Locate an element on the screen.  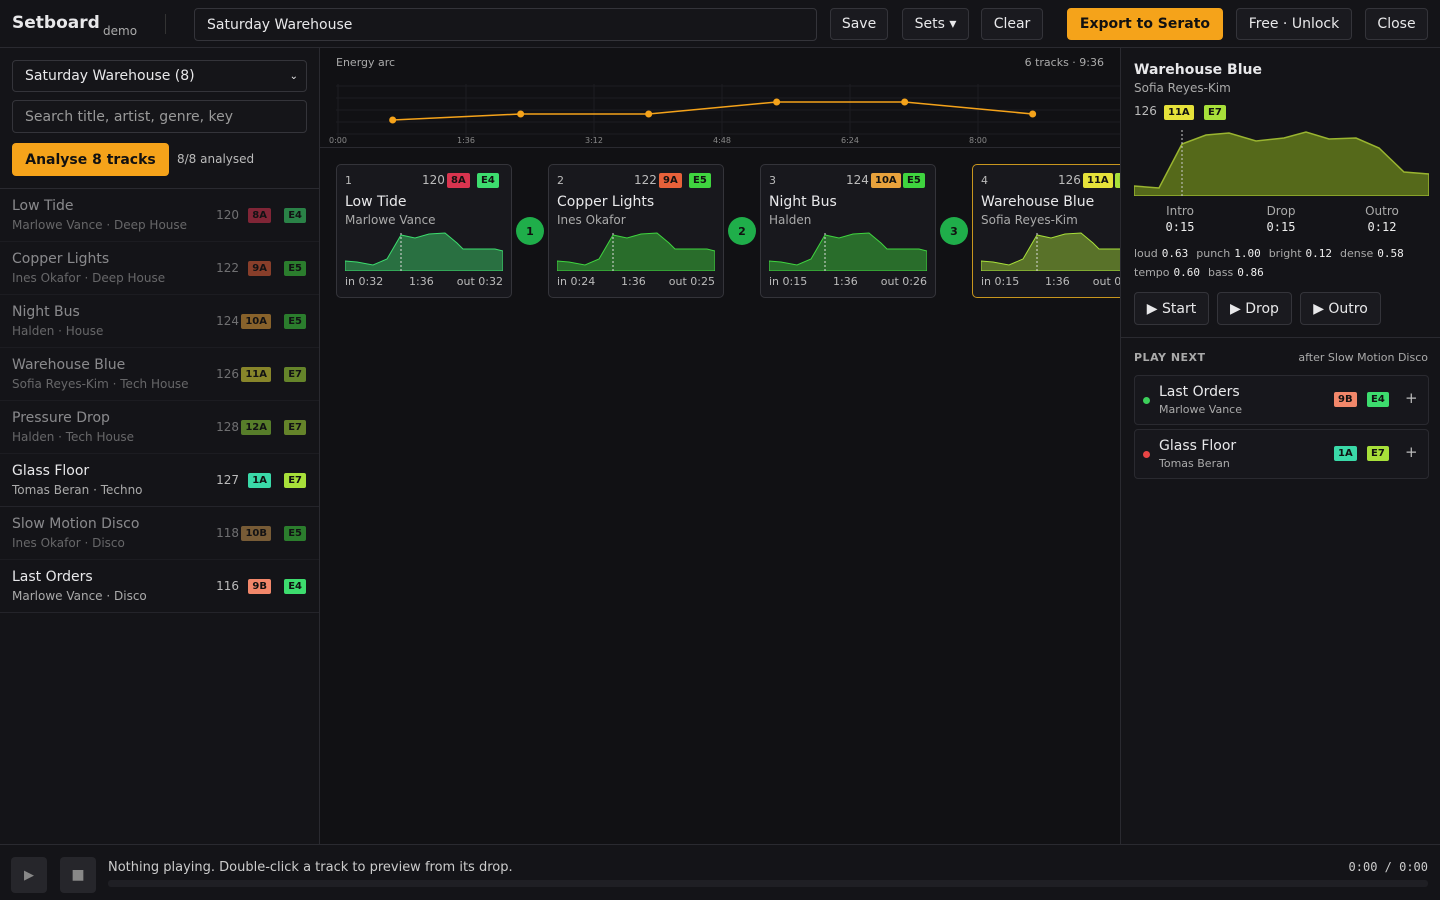
preview-button: ▶ Start is located at coordinates (1171, 308).